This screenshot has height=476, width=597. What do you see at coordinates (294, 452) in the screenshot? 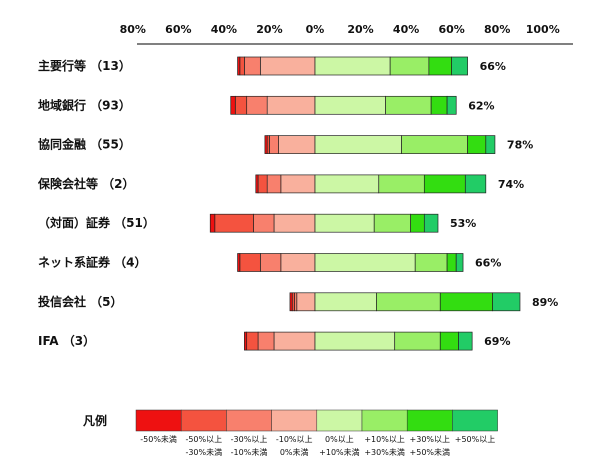
I see `legend-label: 0%未満` at bounding box center [294, 452].